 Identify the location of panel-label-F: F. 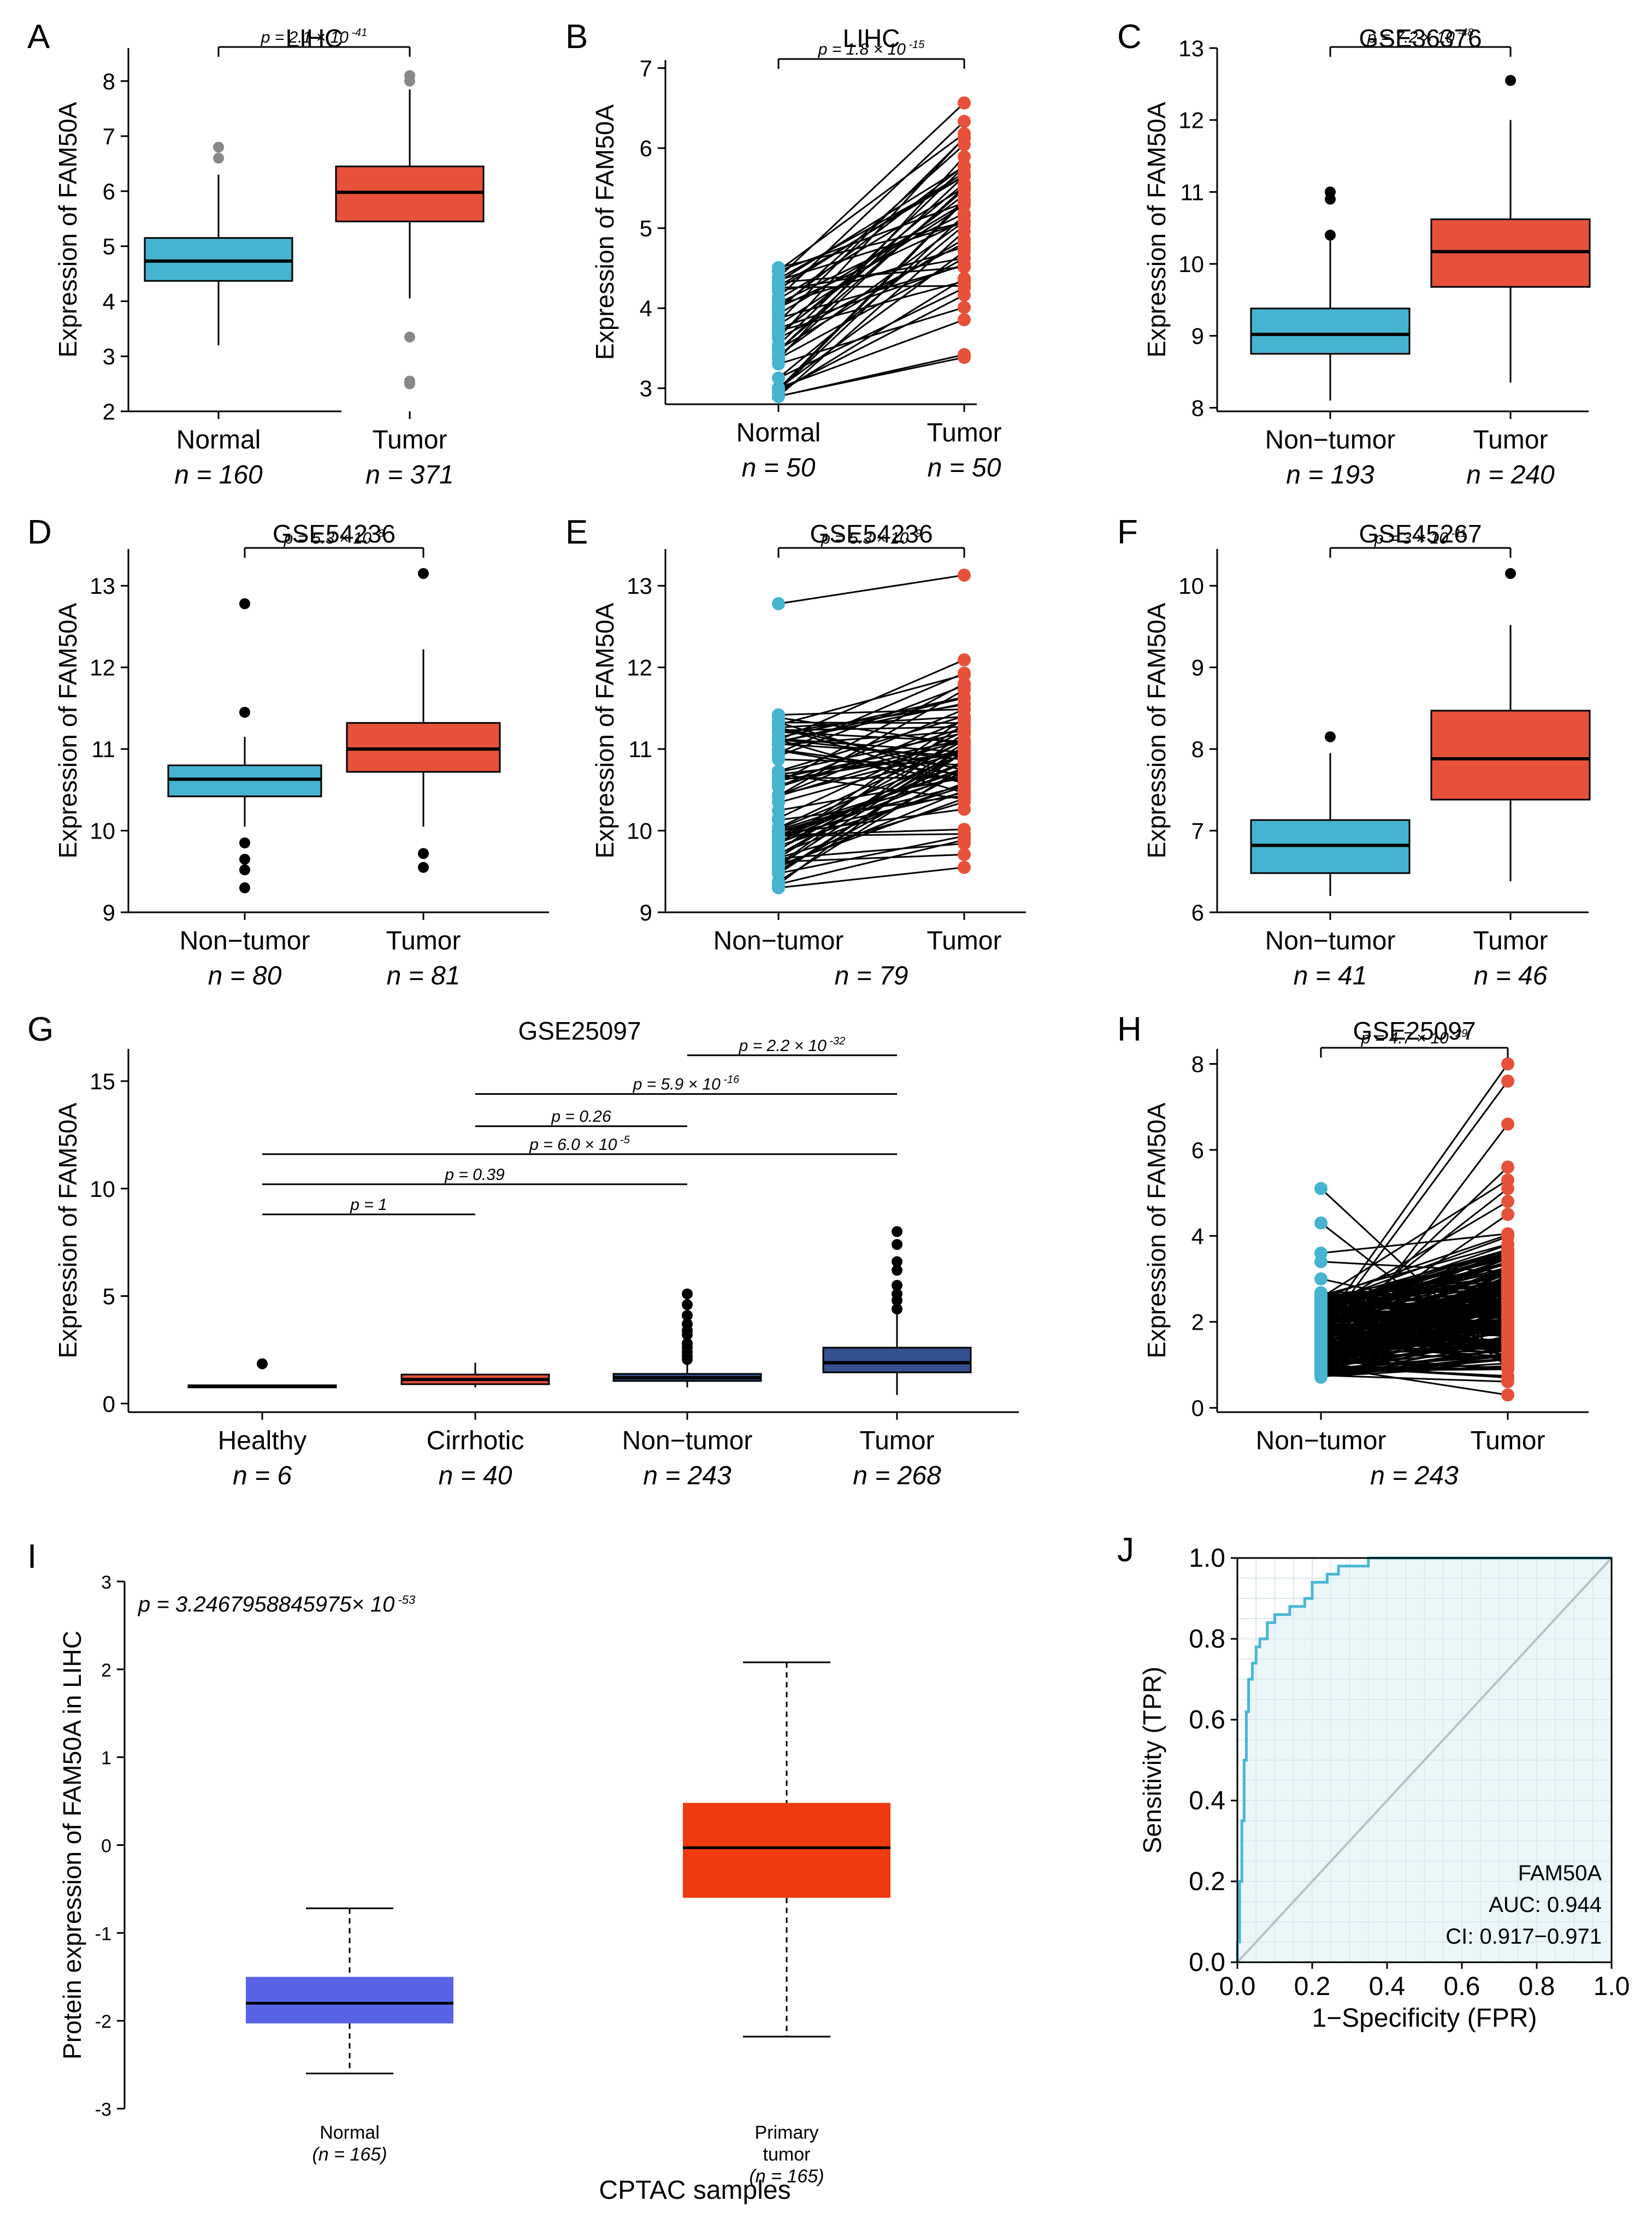
(1127, 532).